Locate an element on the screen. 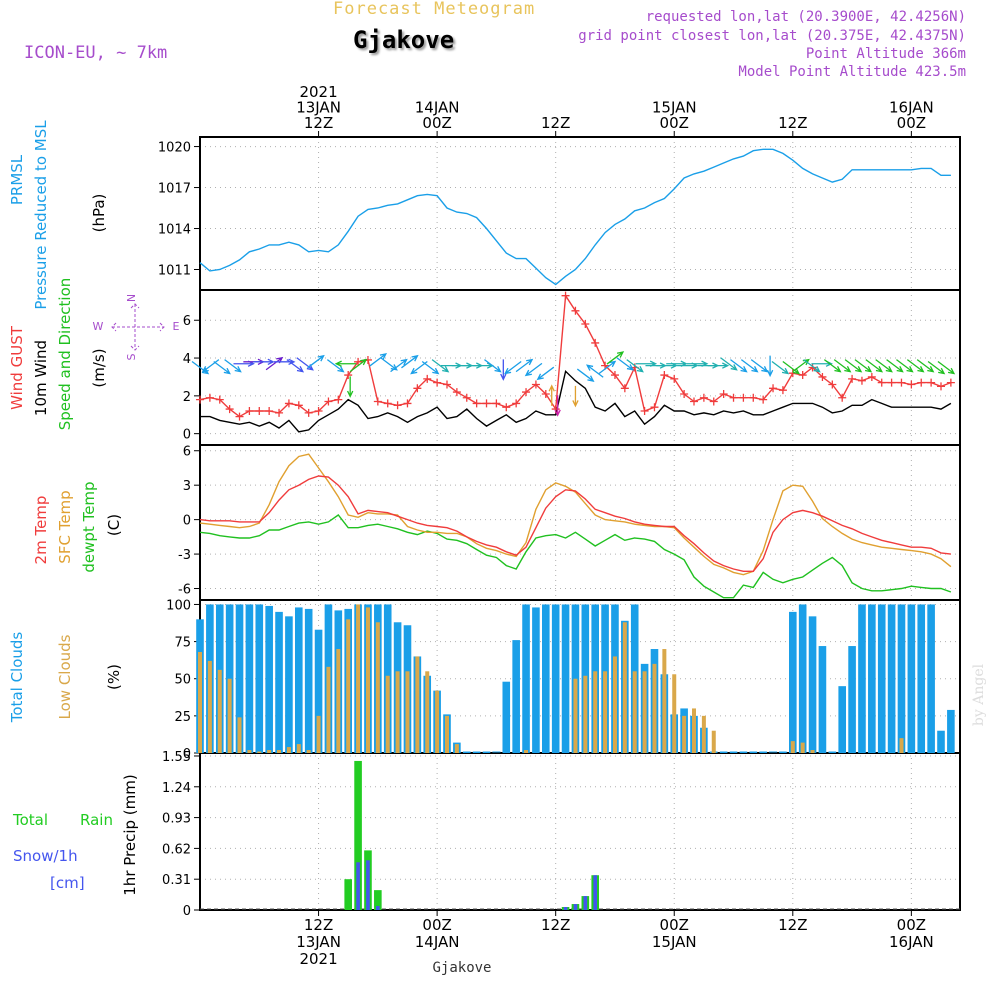 This screenshot has height=1000, width=1000. time-label-bottom: 12Z is located at coordinates (318, 925).